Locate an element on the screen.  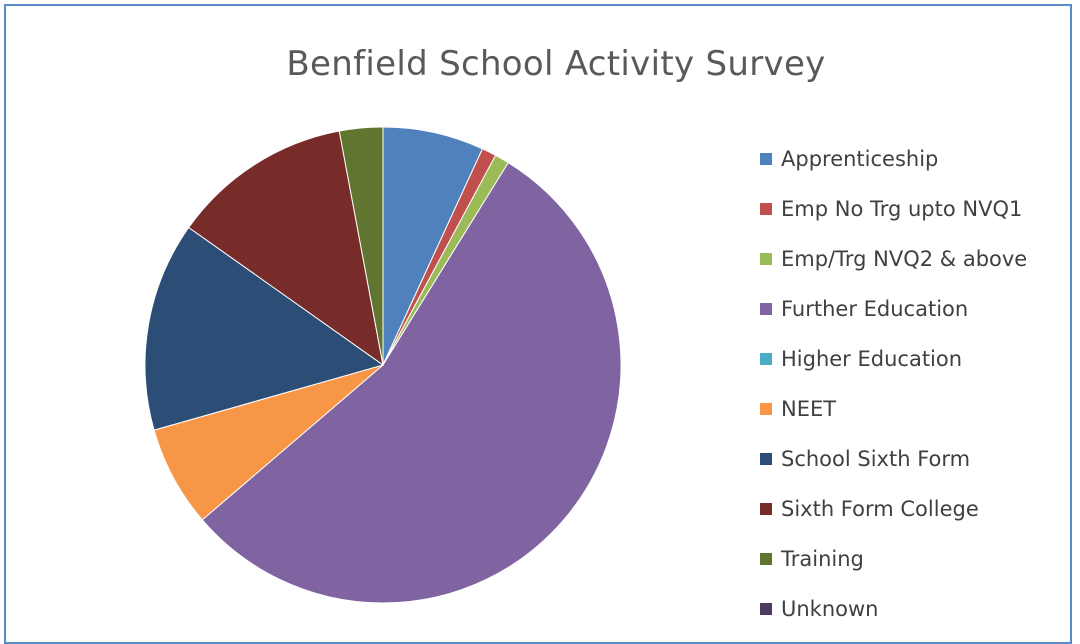
legend-item-emp-trg-nvq2-and-above: Emp/Trg NVQ2 & above is located at coordinates (893, 259).